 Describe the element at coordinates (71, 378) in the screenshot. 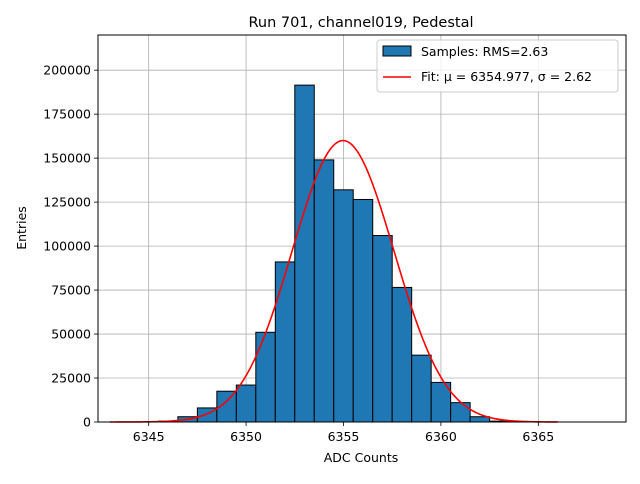

I see `y-tick-label: 25000` at that location.